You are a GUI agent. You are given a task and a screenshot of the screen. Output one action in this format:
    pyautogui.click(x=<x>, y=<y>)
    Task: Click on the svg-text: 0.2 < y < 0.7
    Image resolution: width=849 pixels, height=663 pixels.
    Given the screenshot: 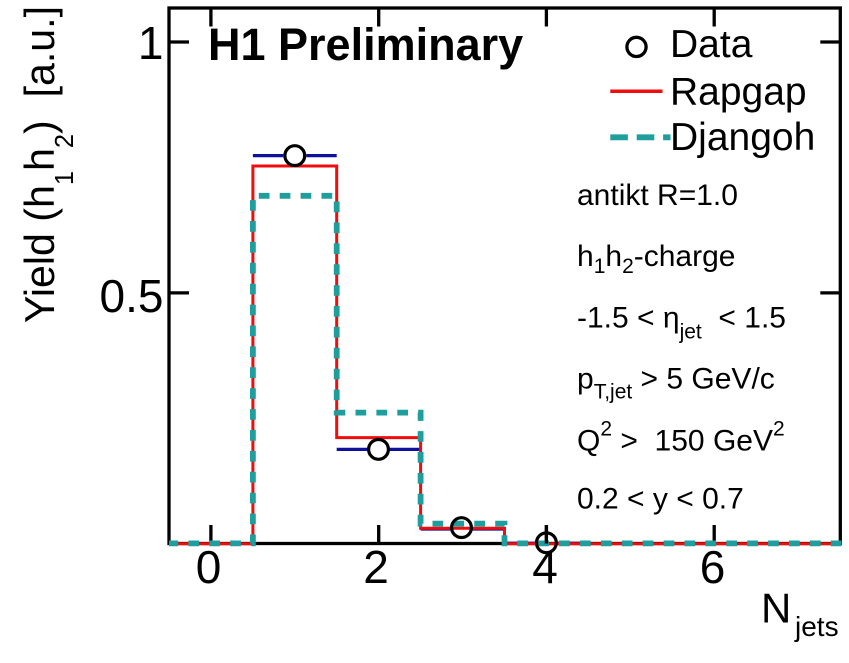 What is the action you would take?
    pyautogui.click(x=660, y=498)
    